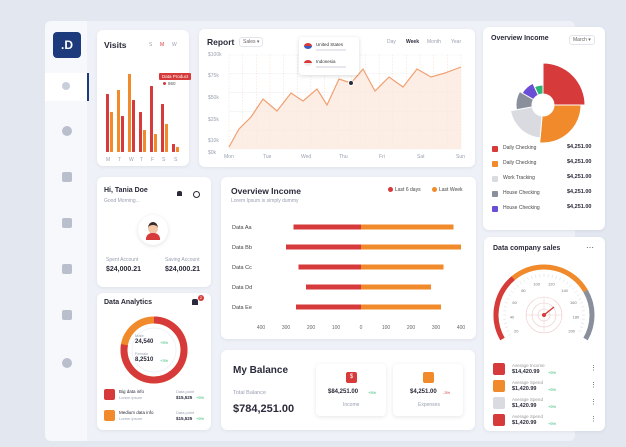 This screenshot has width=626, height=447. I want to click on report-x-tick-1: Tue, so click(267, 157).